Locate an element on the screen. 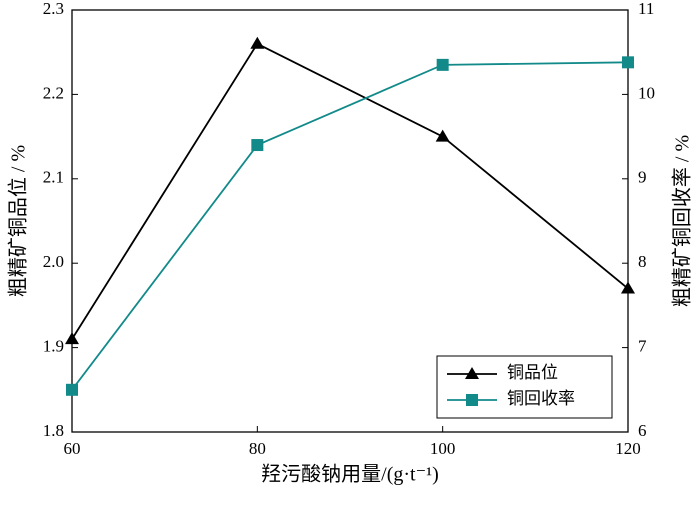 The height and width of the screenshot is (505, 700). y2-tick-label: 10 is located at coordinates (646, 92).